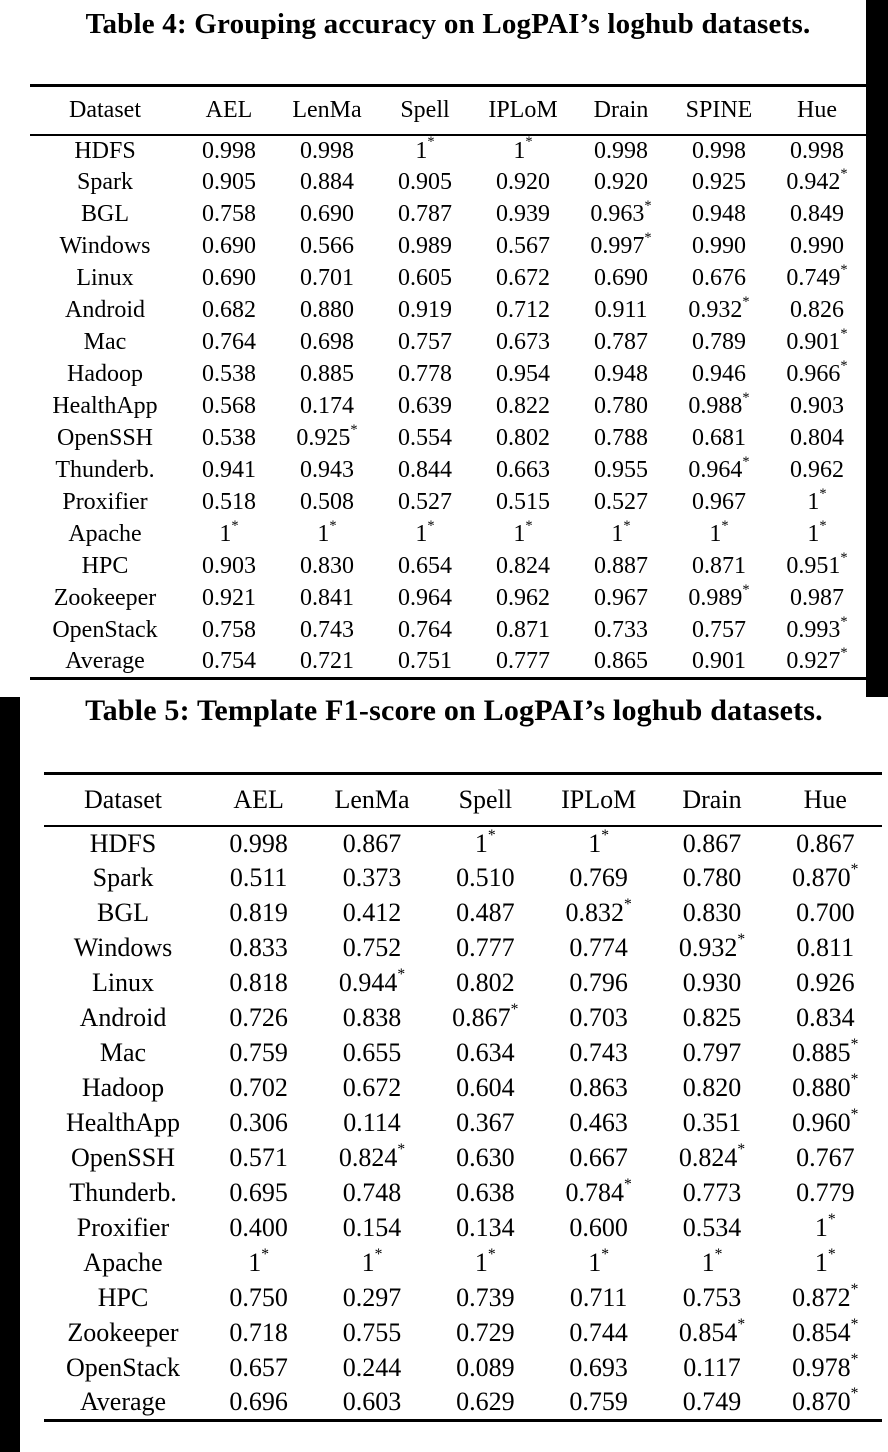 The width and height of the screenshot is (888, 1452). I want to click on value-cell: 0.822, so click(523, 406).